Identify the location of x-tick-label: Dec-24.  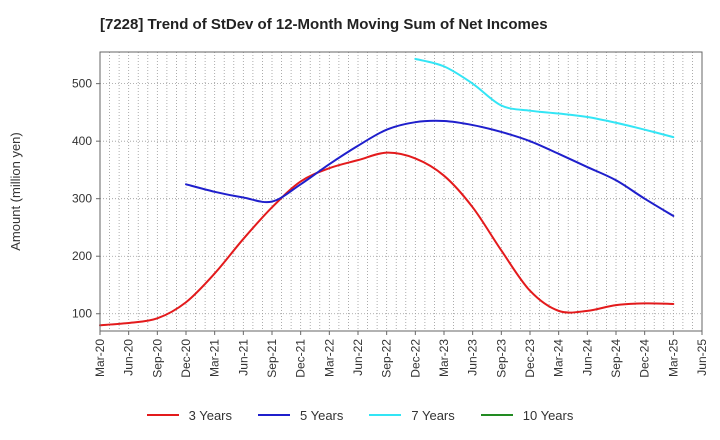
(645, 358).